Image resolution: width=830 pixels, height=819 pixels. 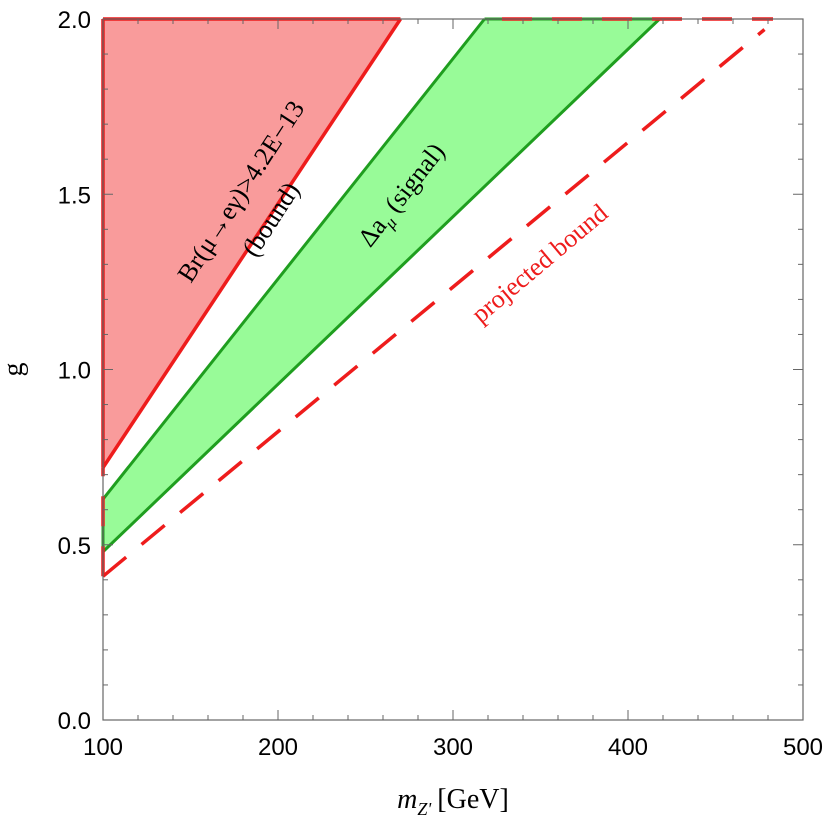 I want to click on x-axis-title: mZ' [GeV], so click(x=453, y=801).